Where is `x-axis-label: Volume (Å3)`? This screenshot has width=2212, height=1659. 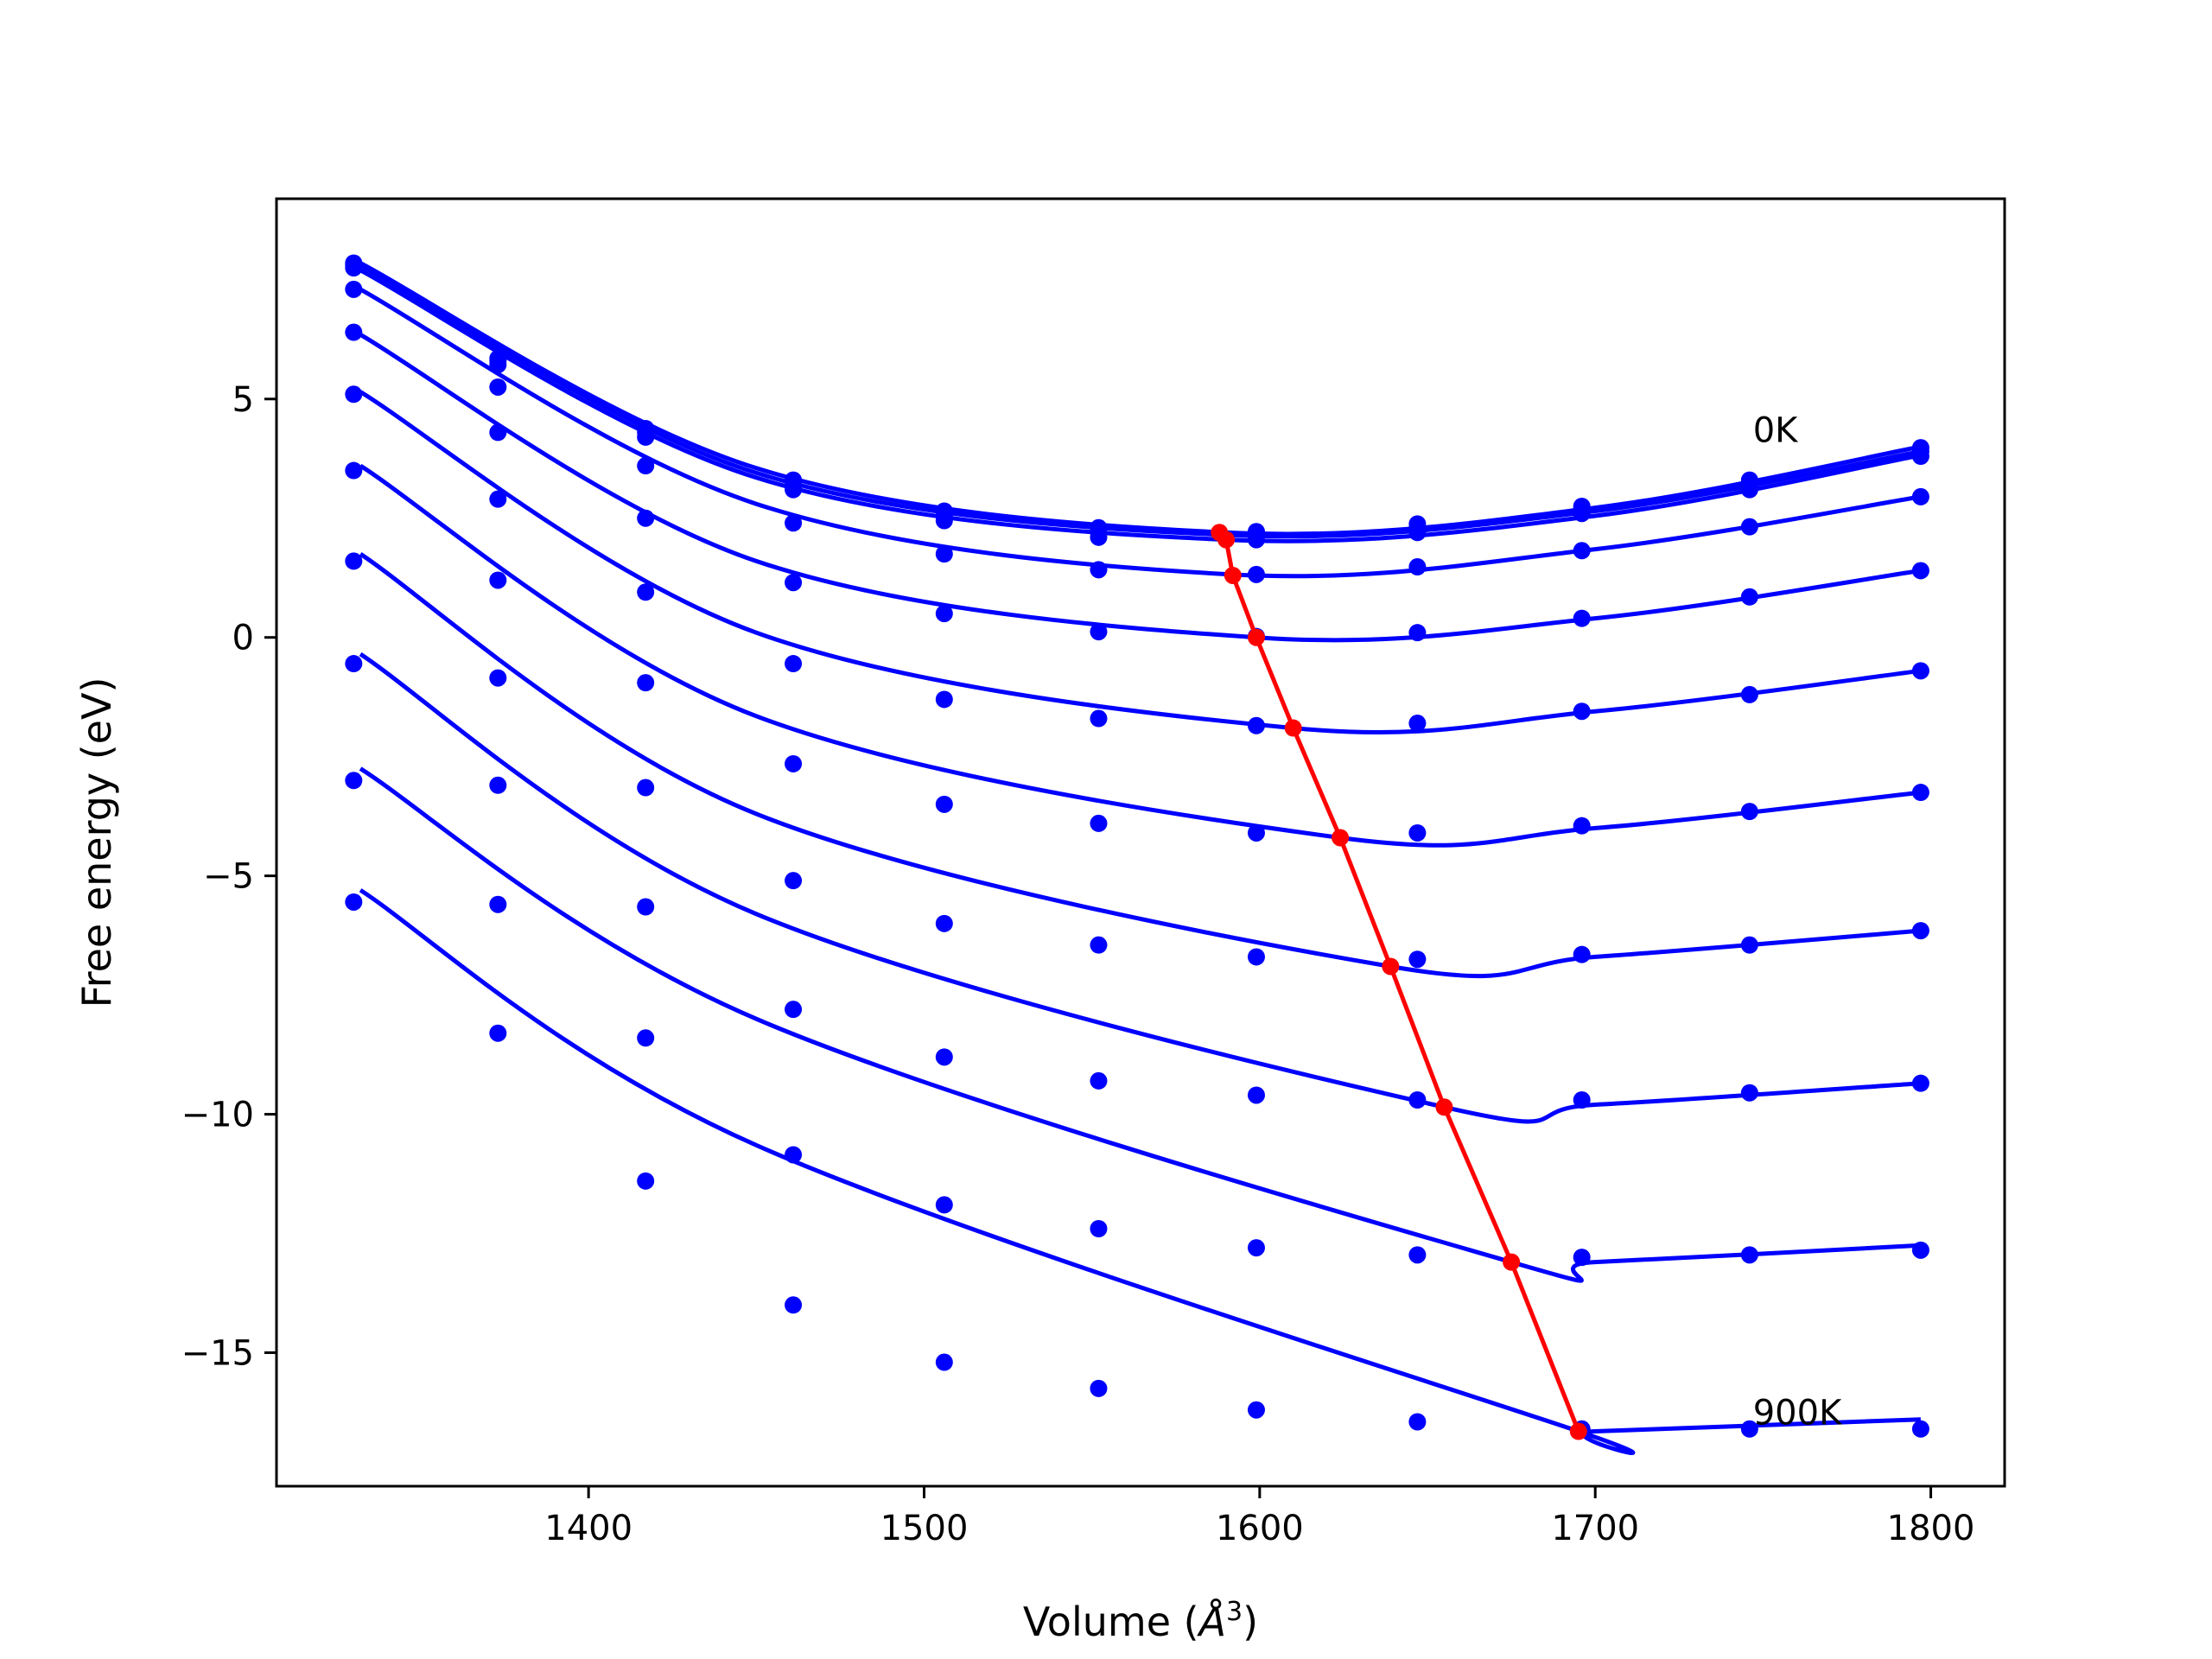
x-axis-label: Volume (Å3) is located at coordinates (1140, 1621).